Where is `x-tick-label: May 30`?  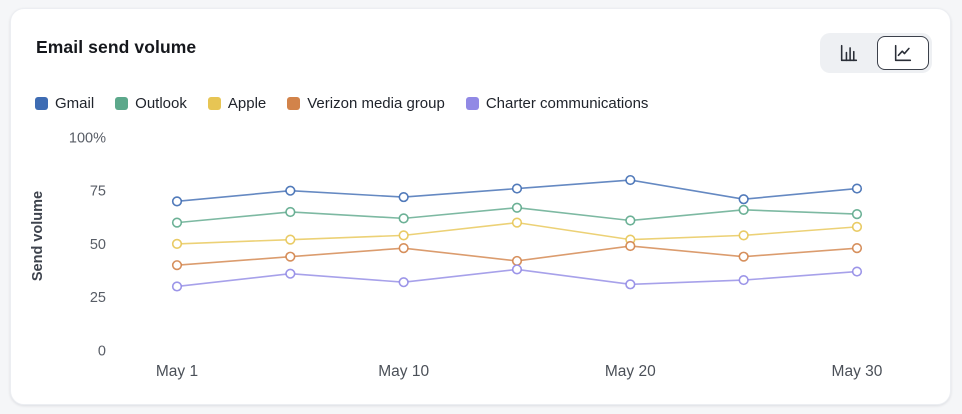 x-tick-label: May 30 is located at coordinates (857, 371).